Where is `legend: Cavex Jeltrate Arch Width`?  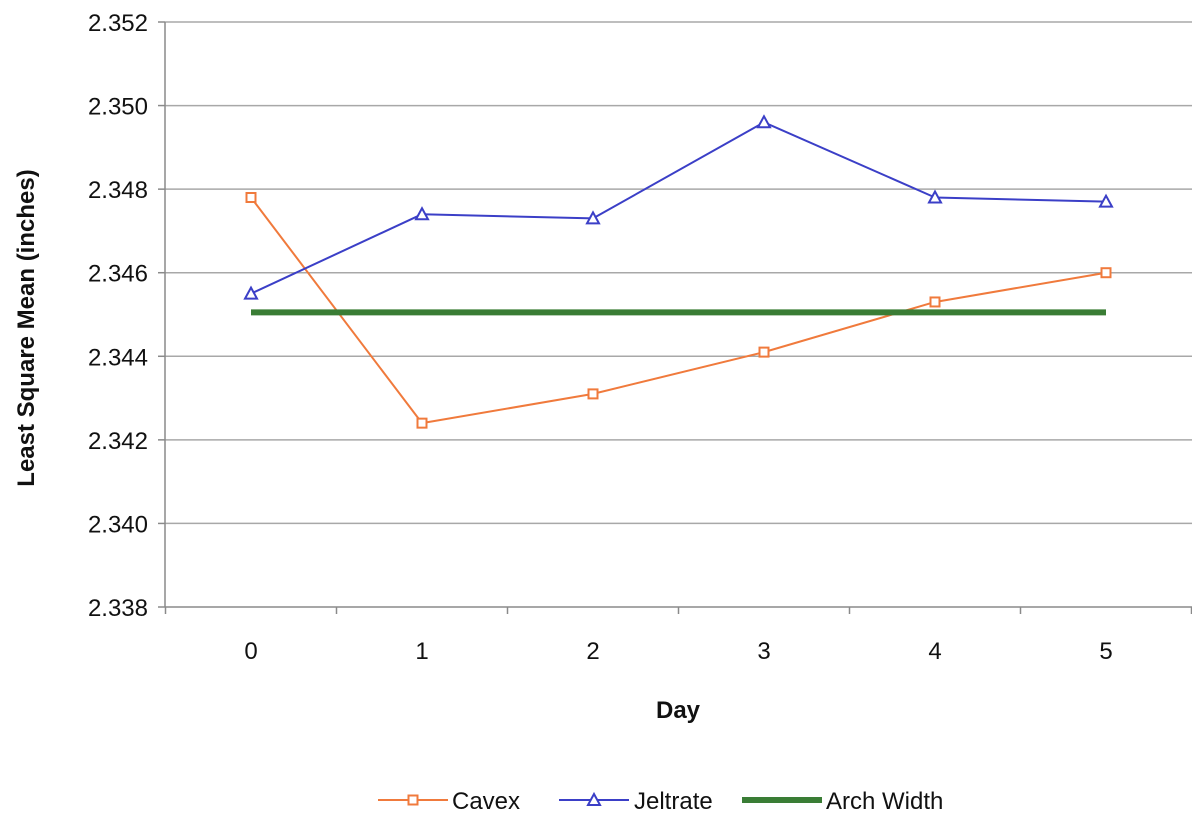
legend: Cavex Jeltrate Arch Width is located at coordinates (660, 801).